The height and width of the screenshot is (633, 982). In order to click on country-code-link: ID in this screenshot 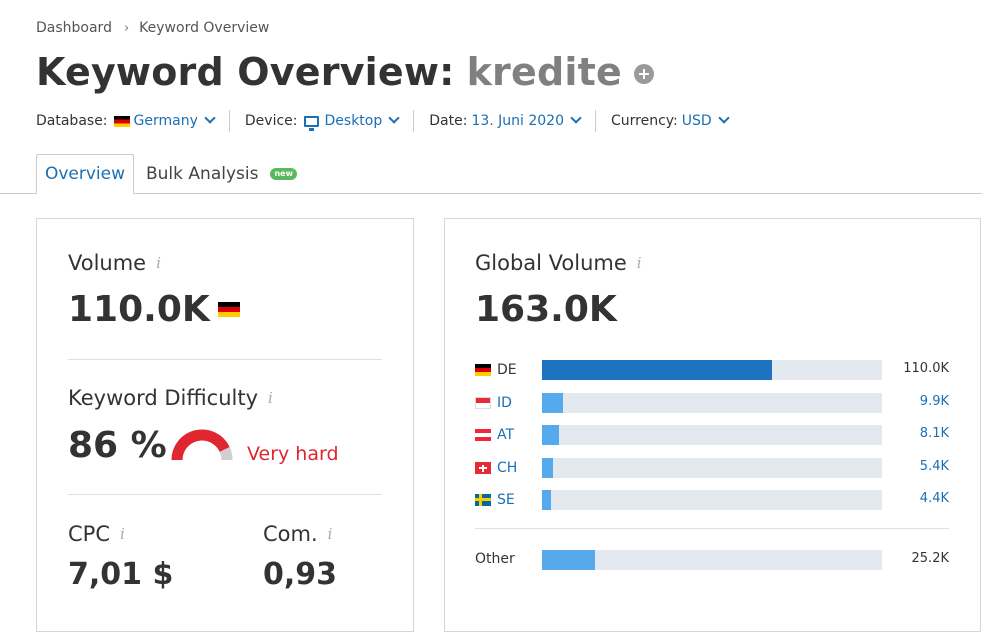, I will do `click(504, 403)`.